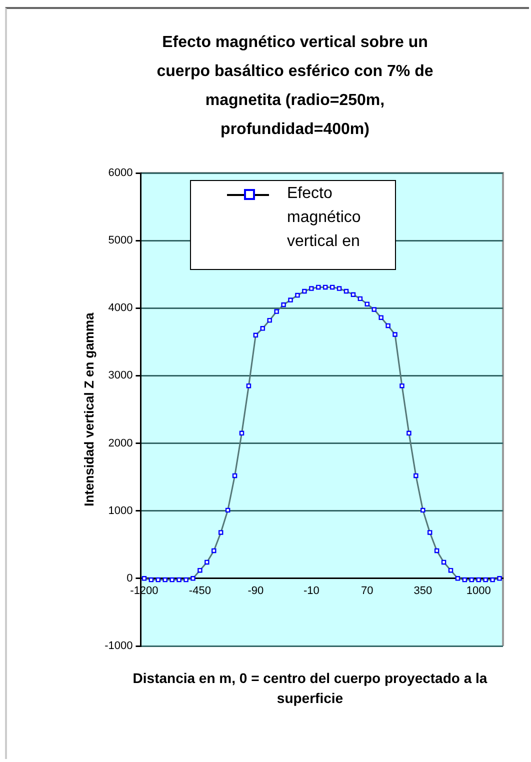 The width and height of the screenshot is (531, 762). What do you see at coordinates (367, 591) in the screenshot?
I see `x-tick-label: 70` at bounding box center [367, 591].